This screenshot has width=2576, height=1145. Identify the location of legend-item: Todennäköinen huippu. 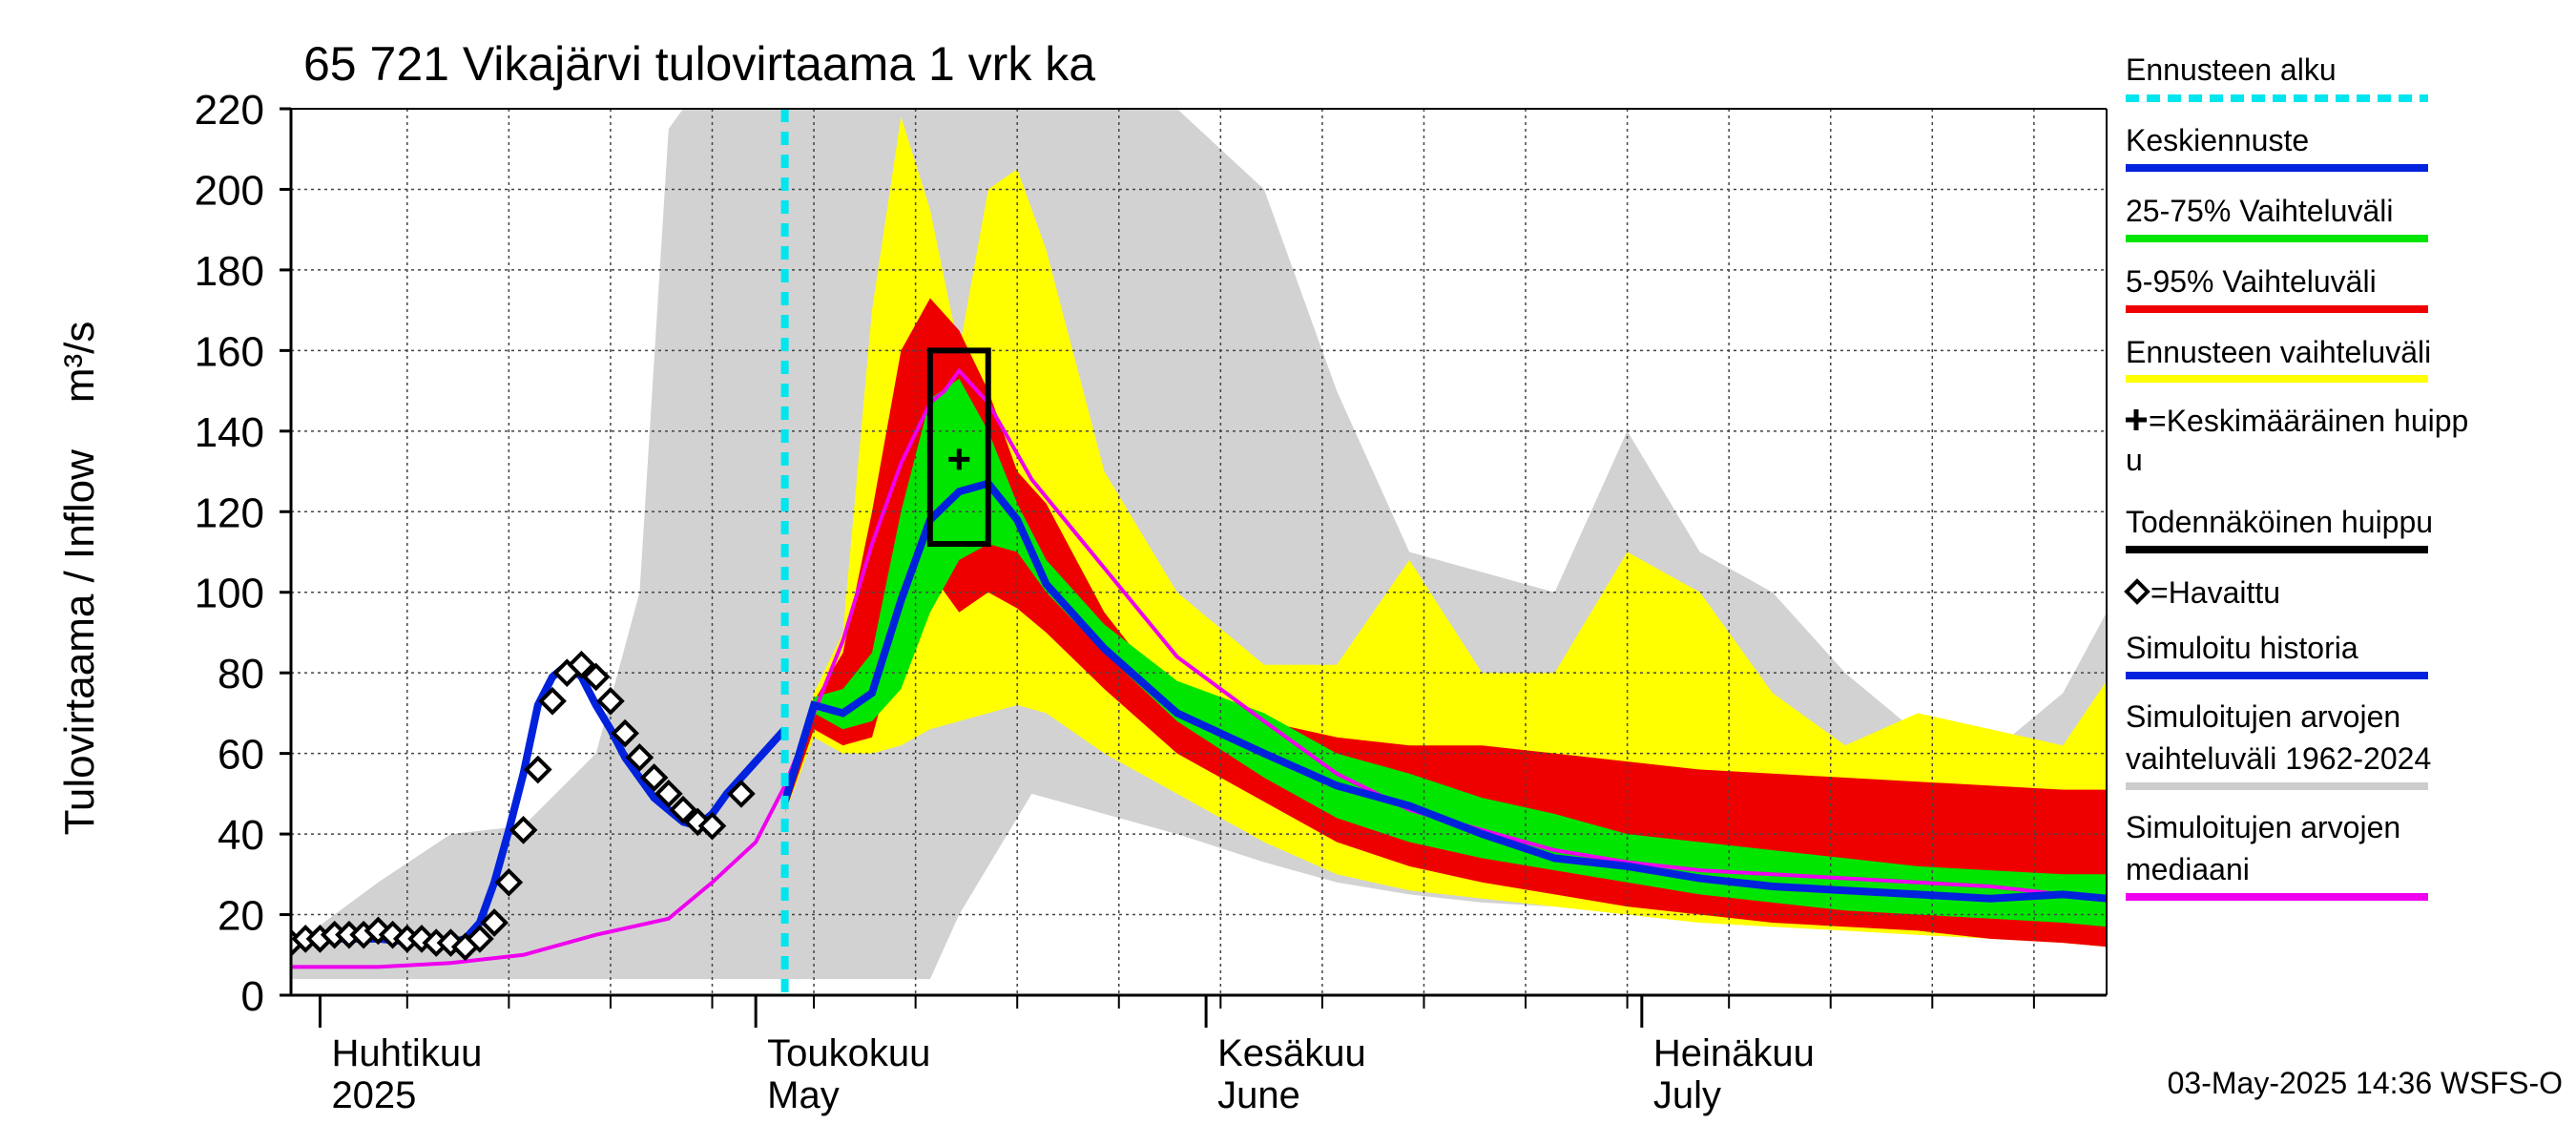
(2279, 529).